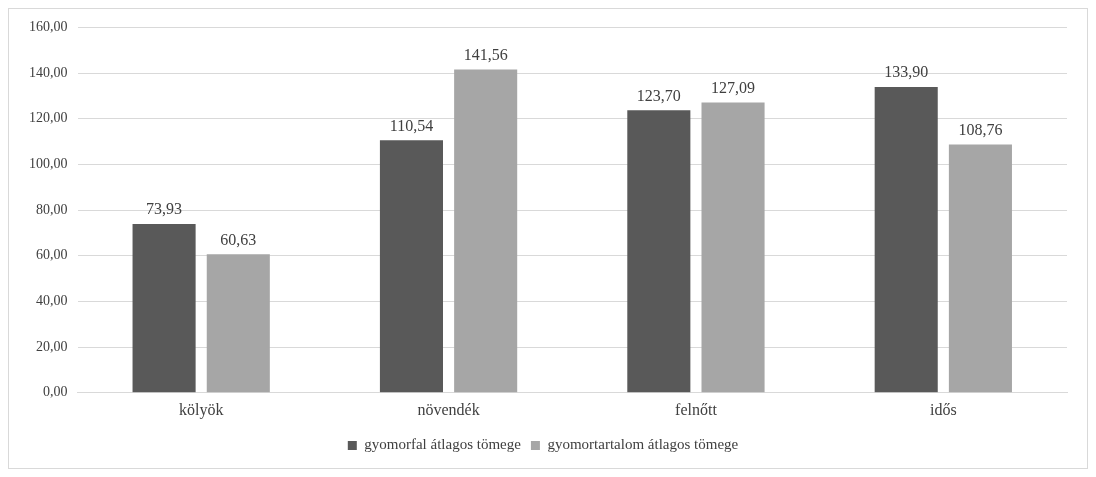  What do you see at coordinates (55, 392) in the screenshot?
I see `y-tick-label: 0,00` at bounding box center [55, 392].